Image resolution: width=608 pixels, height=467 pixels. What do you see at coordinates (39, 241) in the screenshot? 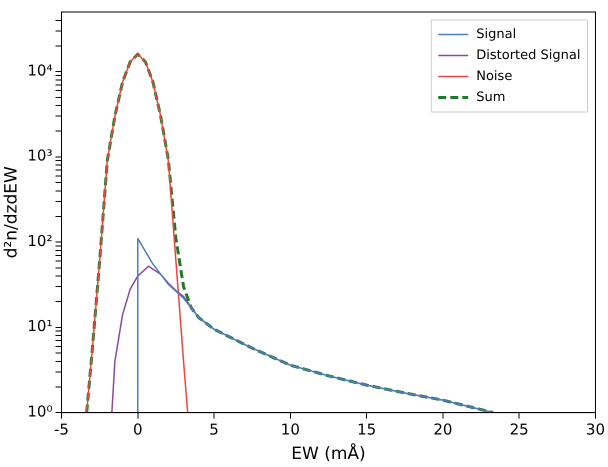
I see `y-tick-label: 10²` at bounding box center [39, 241].